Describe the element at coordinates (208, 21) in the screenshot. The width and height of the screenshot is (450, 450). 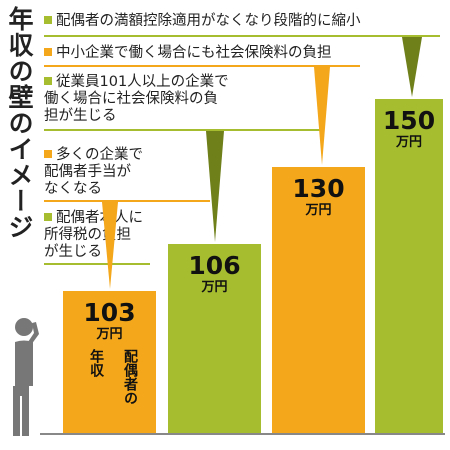
I see `legend-text: 配偶者の満額控除適用がなくなり段階的に縮小` at that location.